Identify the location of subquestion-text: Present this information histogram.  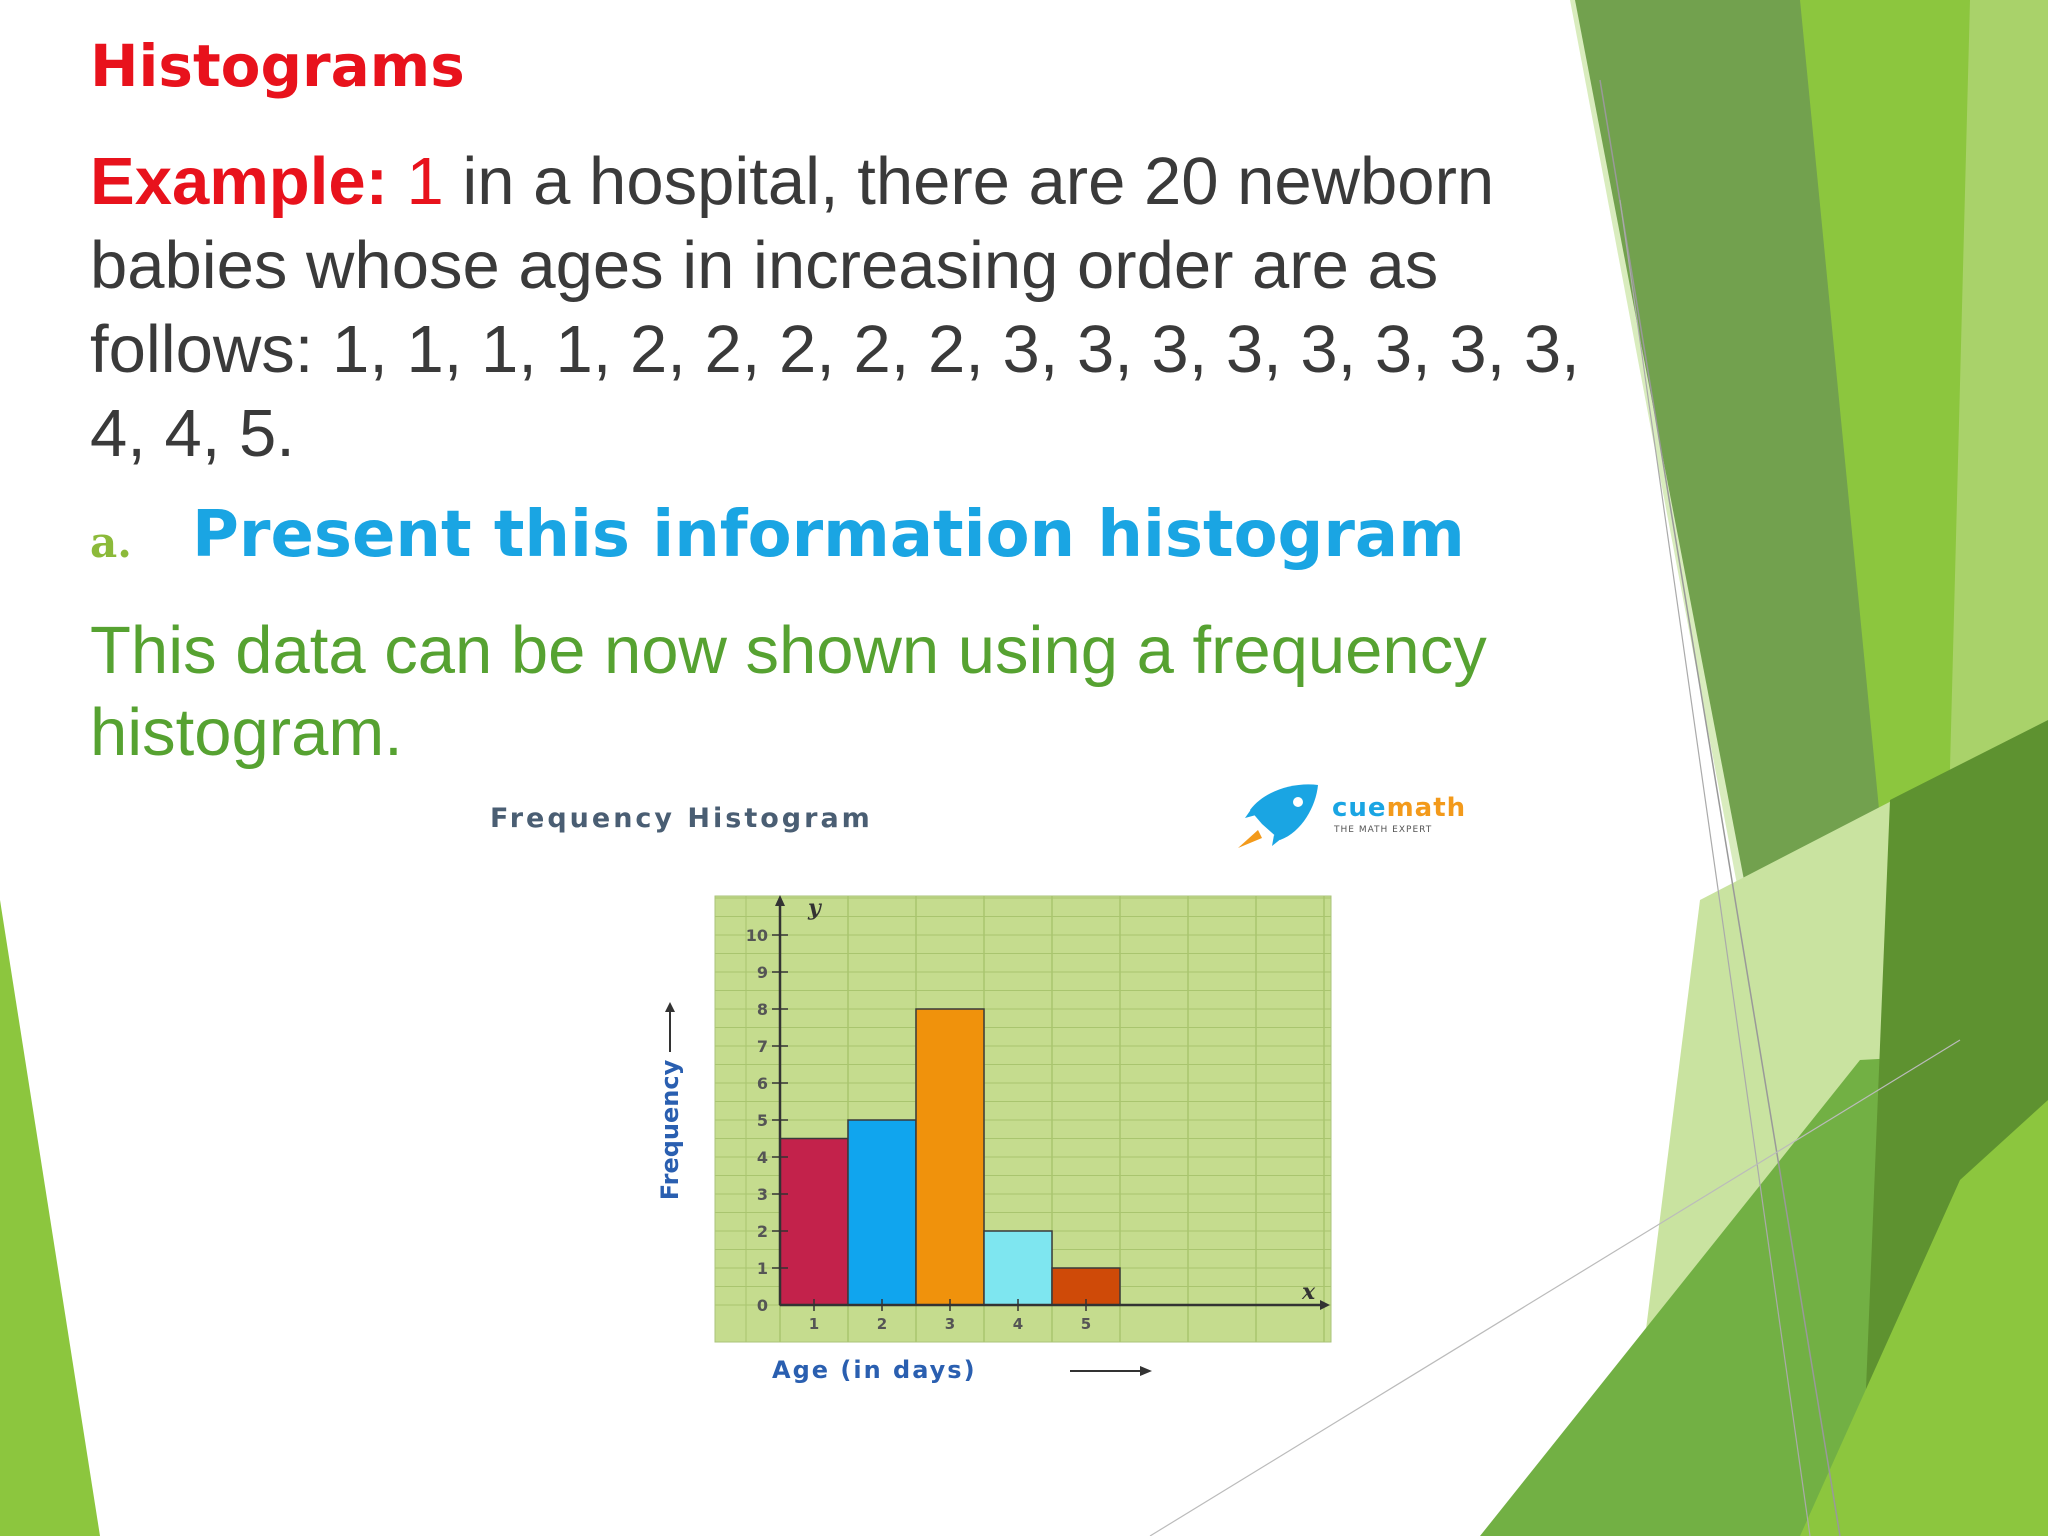
(828, 535).